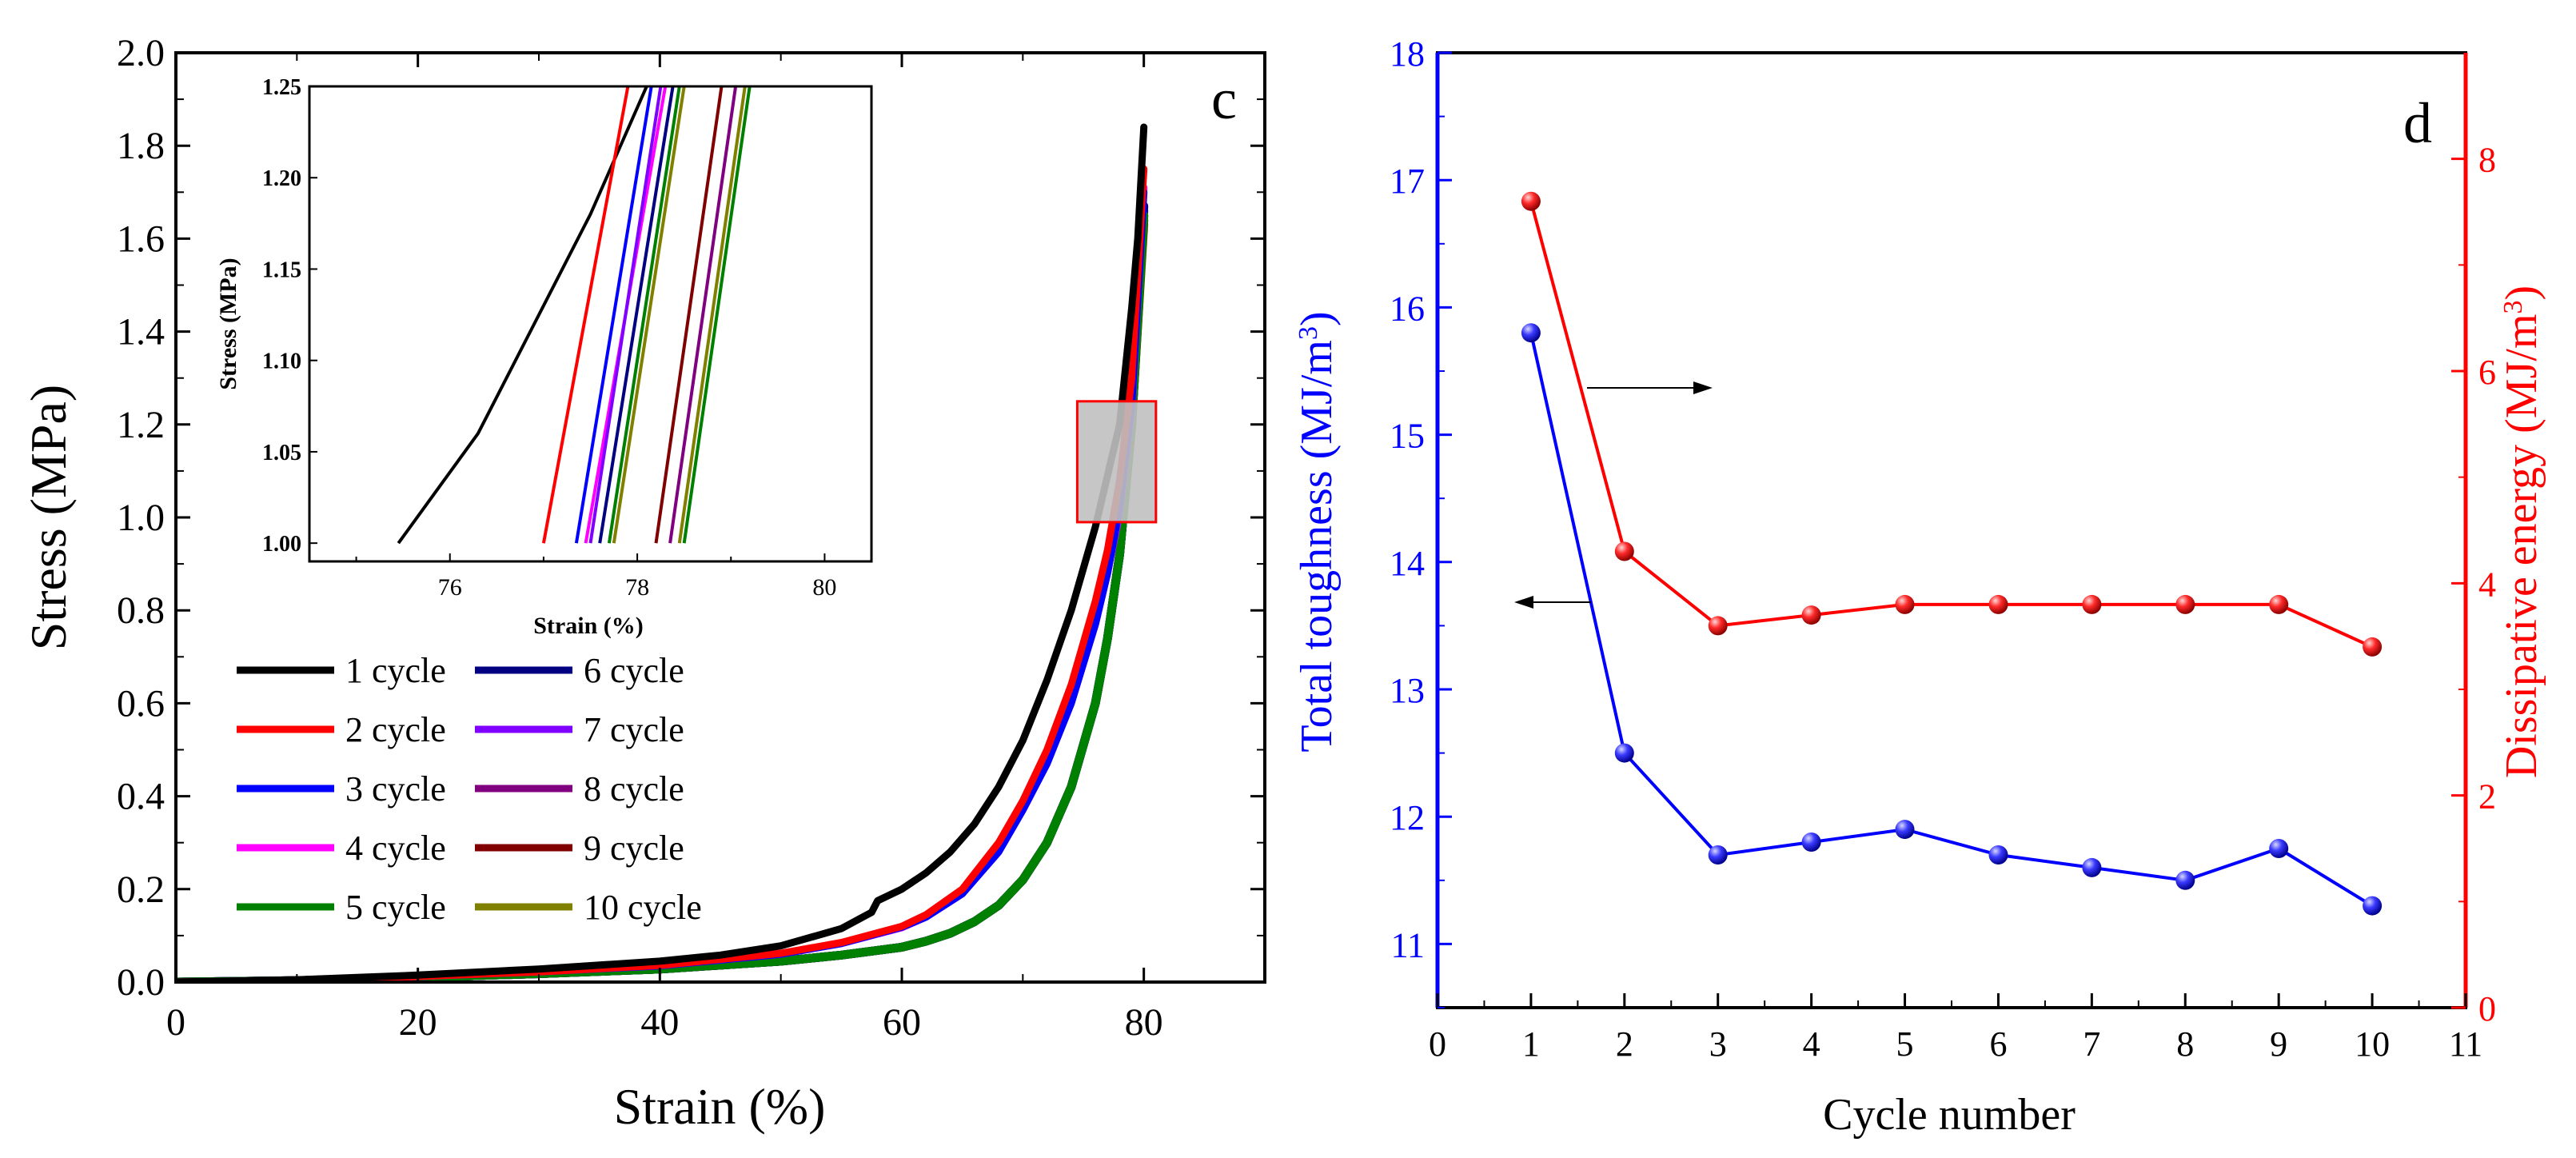 This screenshot has height=1158, width=2576. I want to click on inset-line-8-cycle, so click(703, 315).